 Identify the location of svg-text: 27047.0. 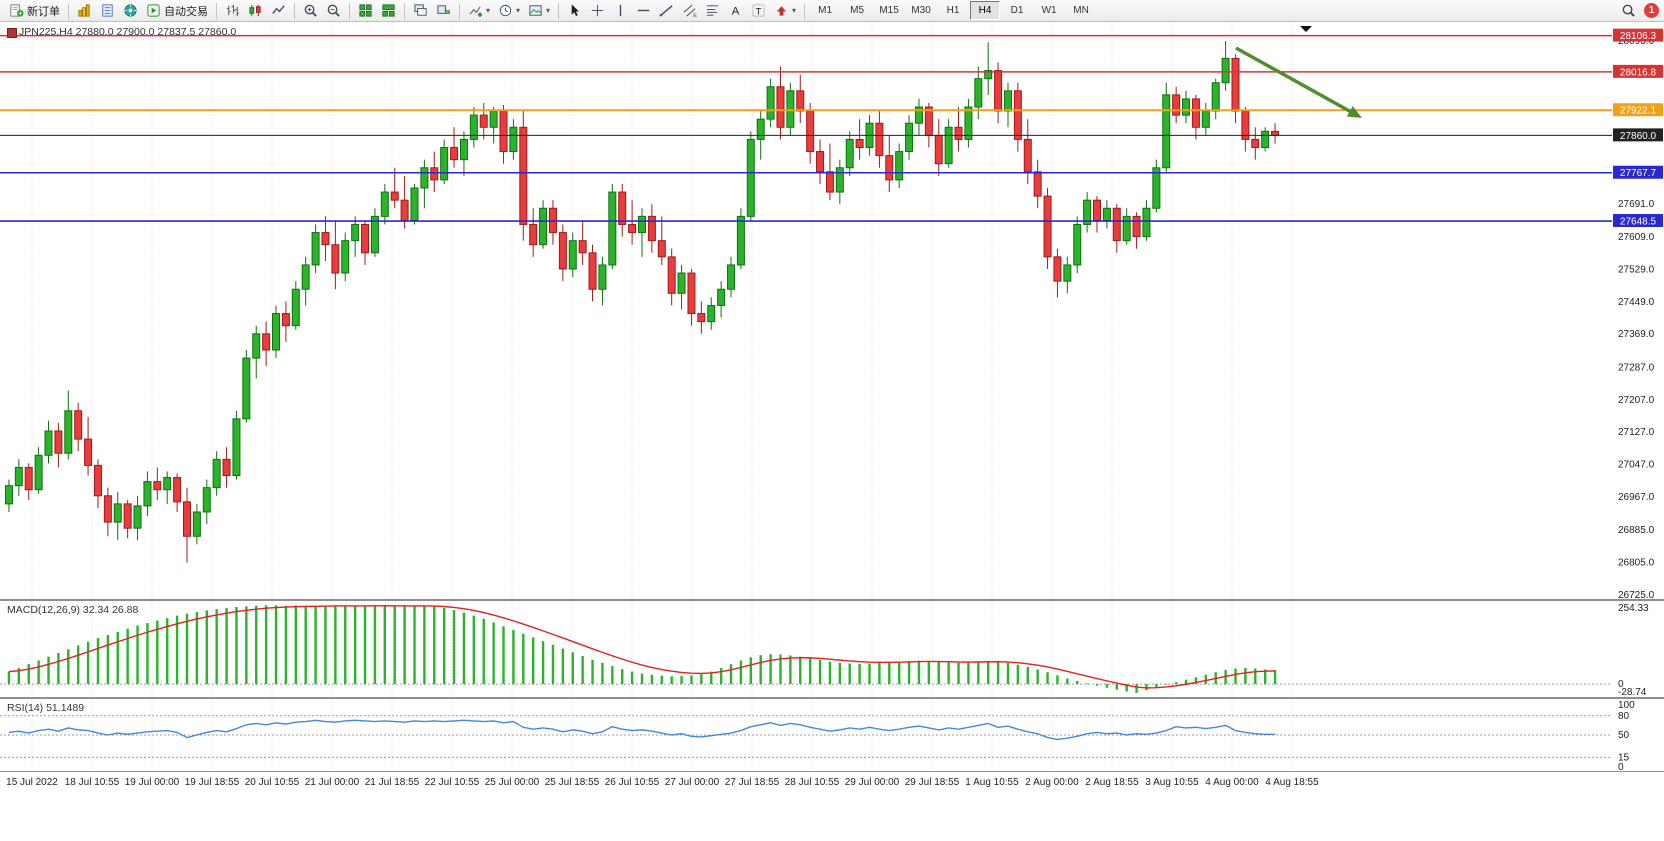
(1636, 465).